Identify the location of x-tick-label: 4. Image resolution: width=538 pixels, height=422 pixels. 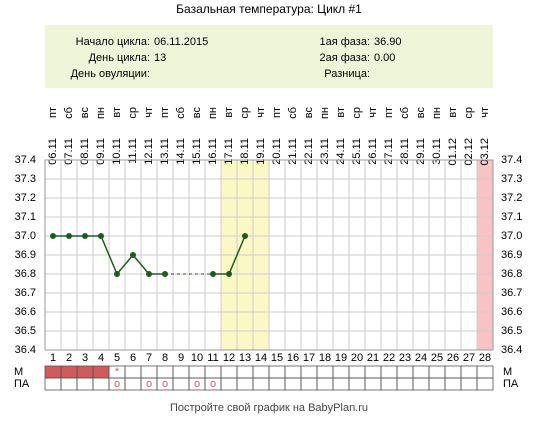
(101, 358).